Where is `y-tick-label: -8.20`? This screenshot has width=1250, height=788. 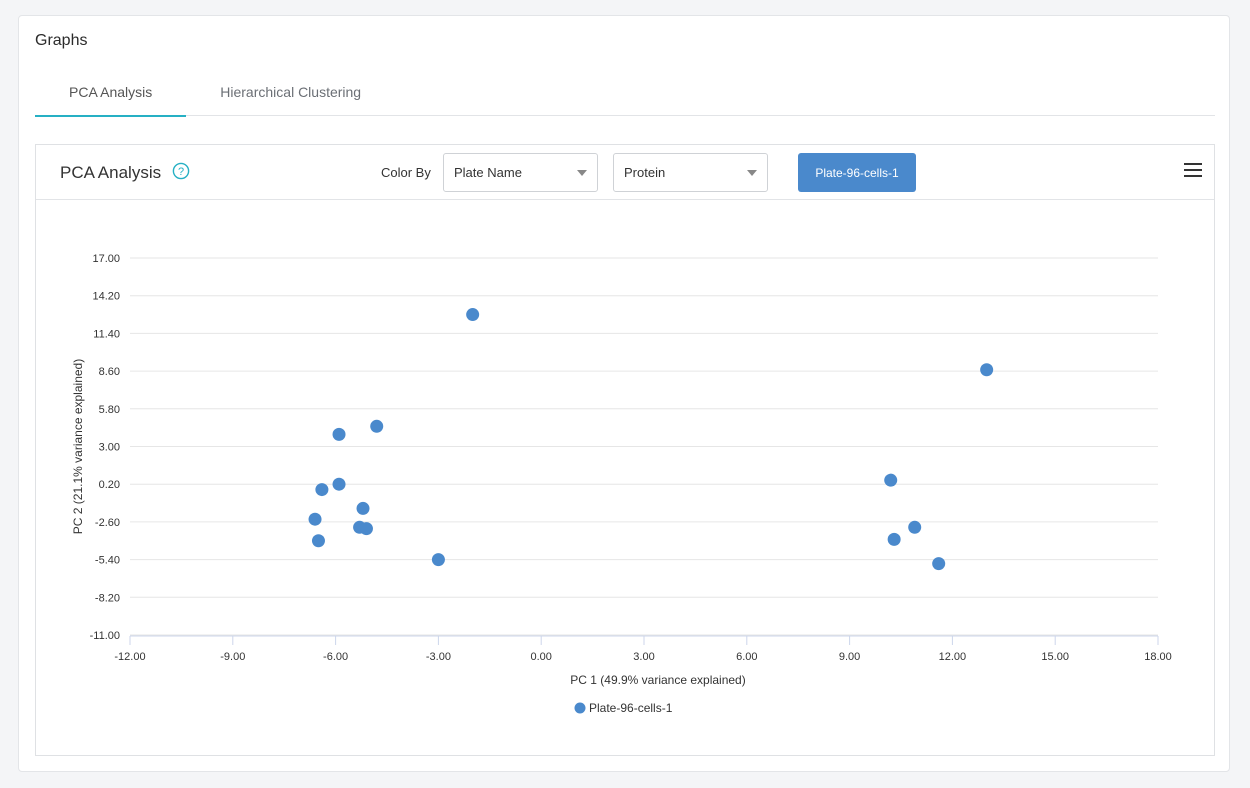 y-tick-label: -8.20 is located at coordinates (107, 598).